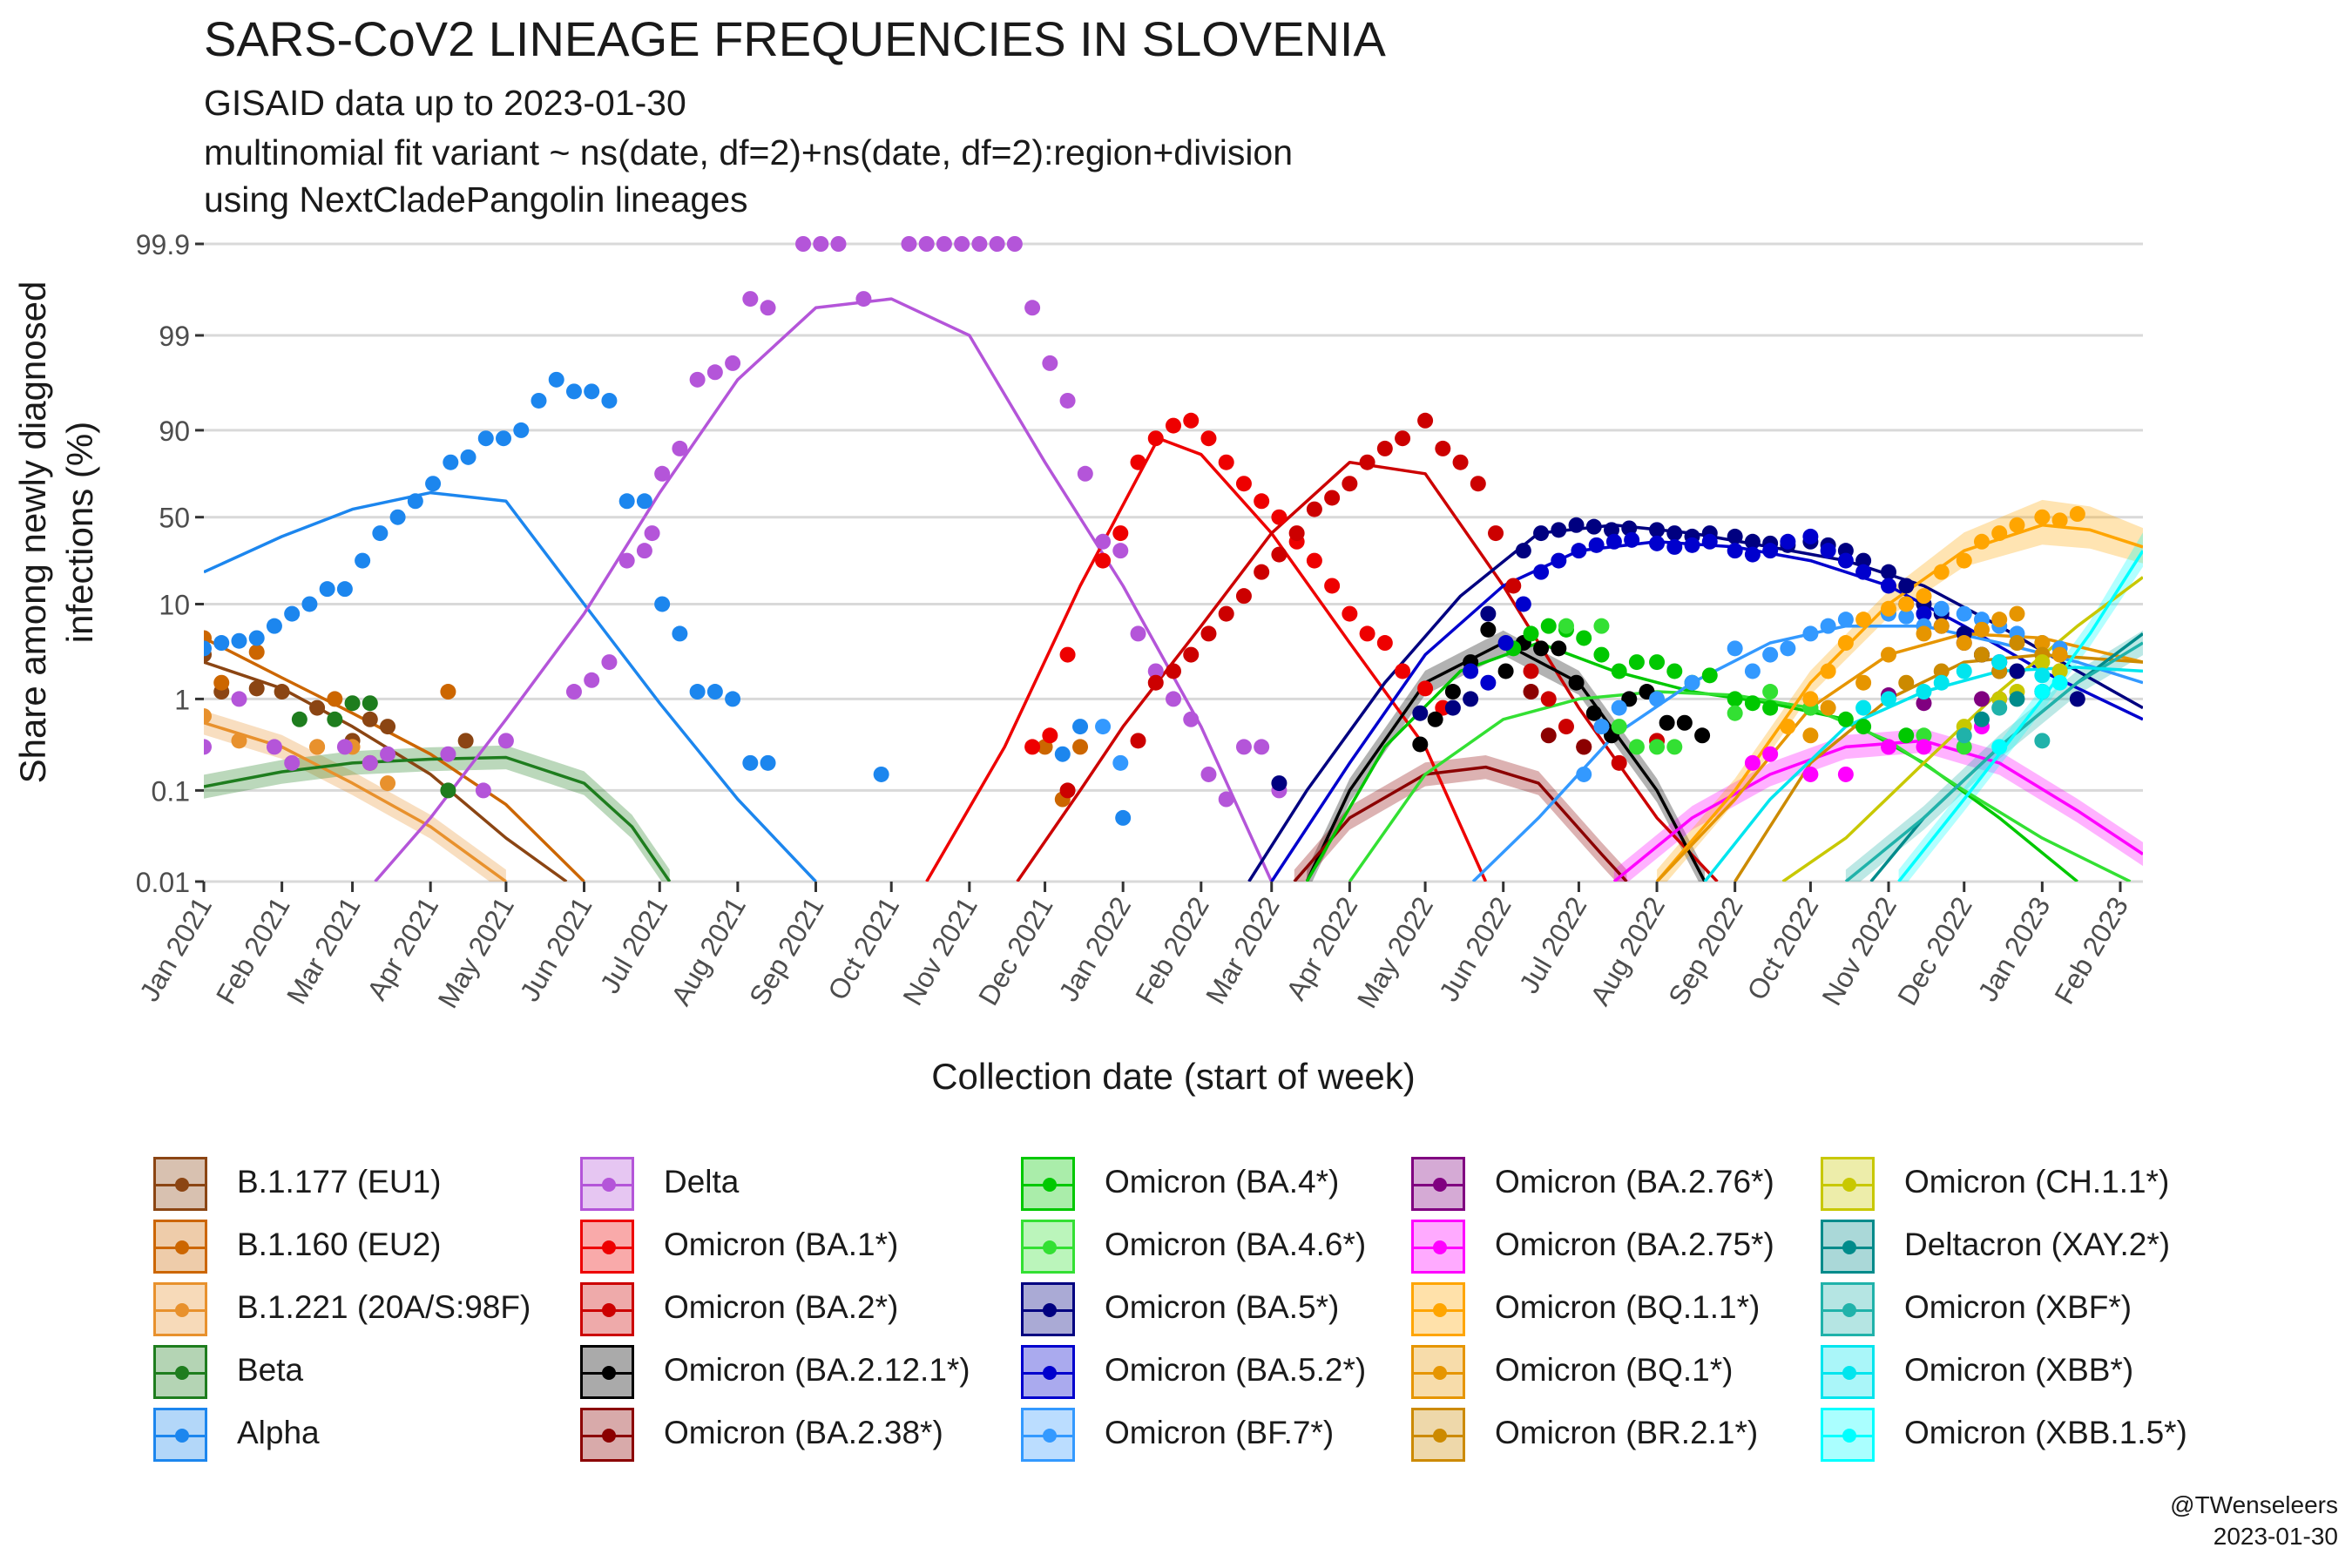 The width and height of the screenshot is (2352, 1568). What do you see at coordinates (174, 518) in the screenshot?
I see `y-tick-label: 50` at bounding box center [174, 518].